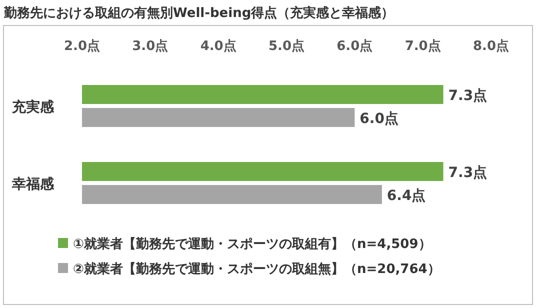 This screenshot has width=536, height=308. What do you see at coordinates (150, 46) in the screenshot?
I see `x-tick-label: 3.0点` at bounding box center [150, 46].